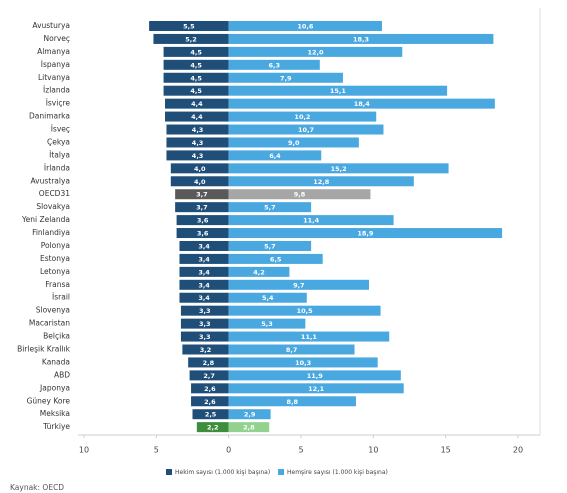 The width and height of the screenshot is (567, 493). I want to click on category-label: İsrail, so click(61, 297).